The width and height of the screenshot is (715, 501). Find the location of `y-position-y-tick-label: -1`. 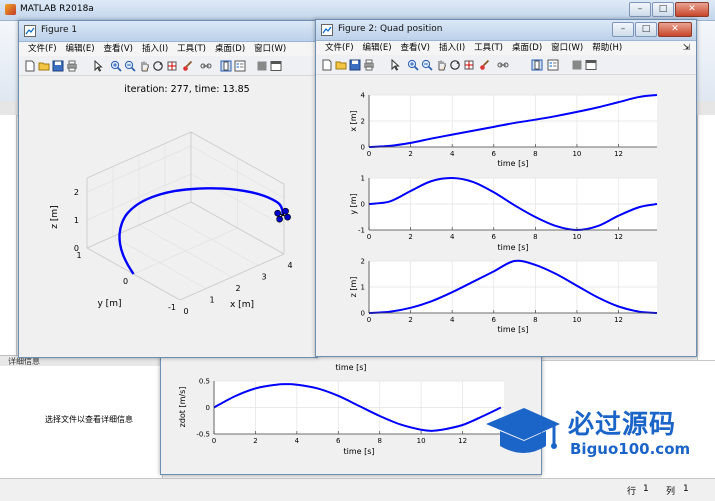

y-position-y-tick-label: -1 is located at coordinates (361, 231).